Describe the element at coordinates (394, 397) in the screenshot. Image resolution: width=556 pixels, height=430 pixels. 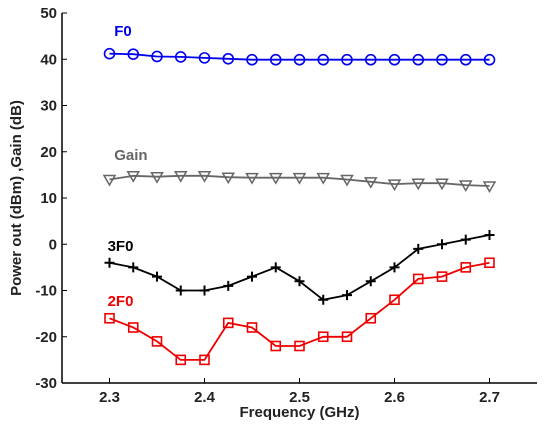
I see `x-tick-label: 2.6` at that location.